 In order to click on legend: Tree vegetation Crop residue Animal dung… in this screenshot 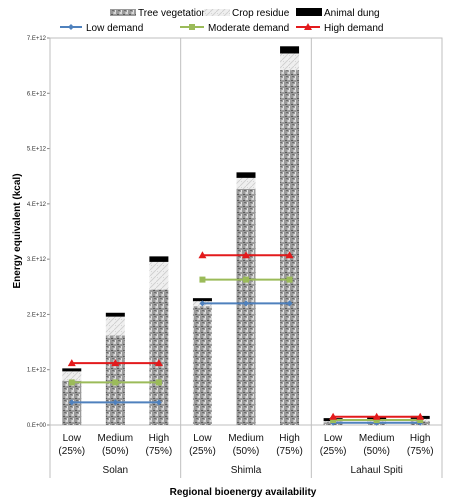, I will do `click(221, 21)`.